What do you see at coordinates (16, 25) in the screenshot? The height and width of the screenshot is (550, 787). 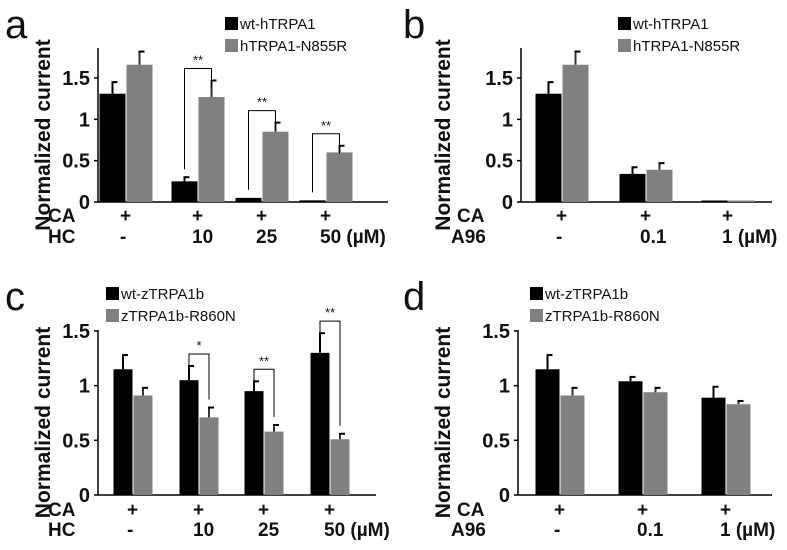 I see `panel-label-a: a` at bounding box center [16, 25].